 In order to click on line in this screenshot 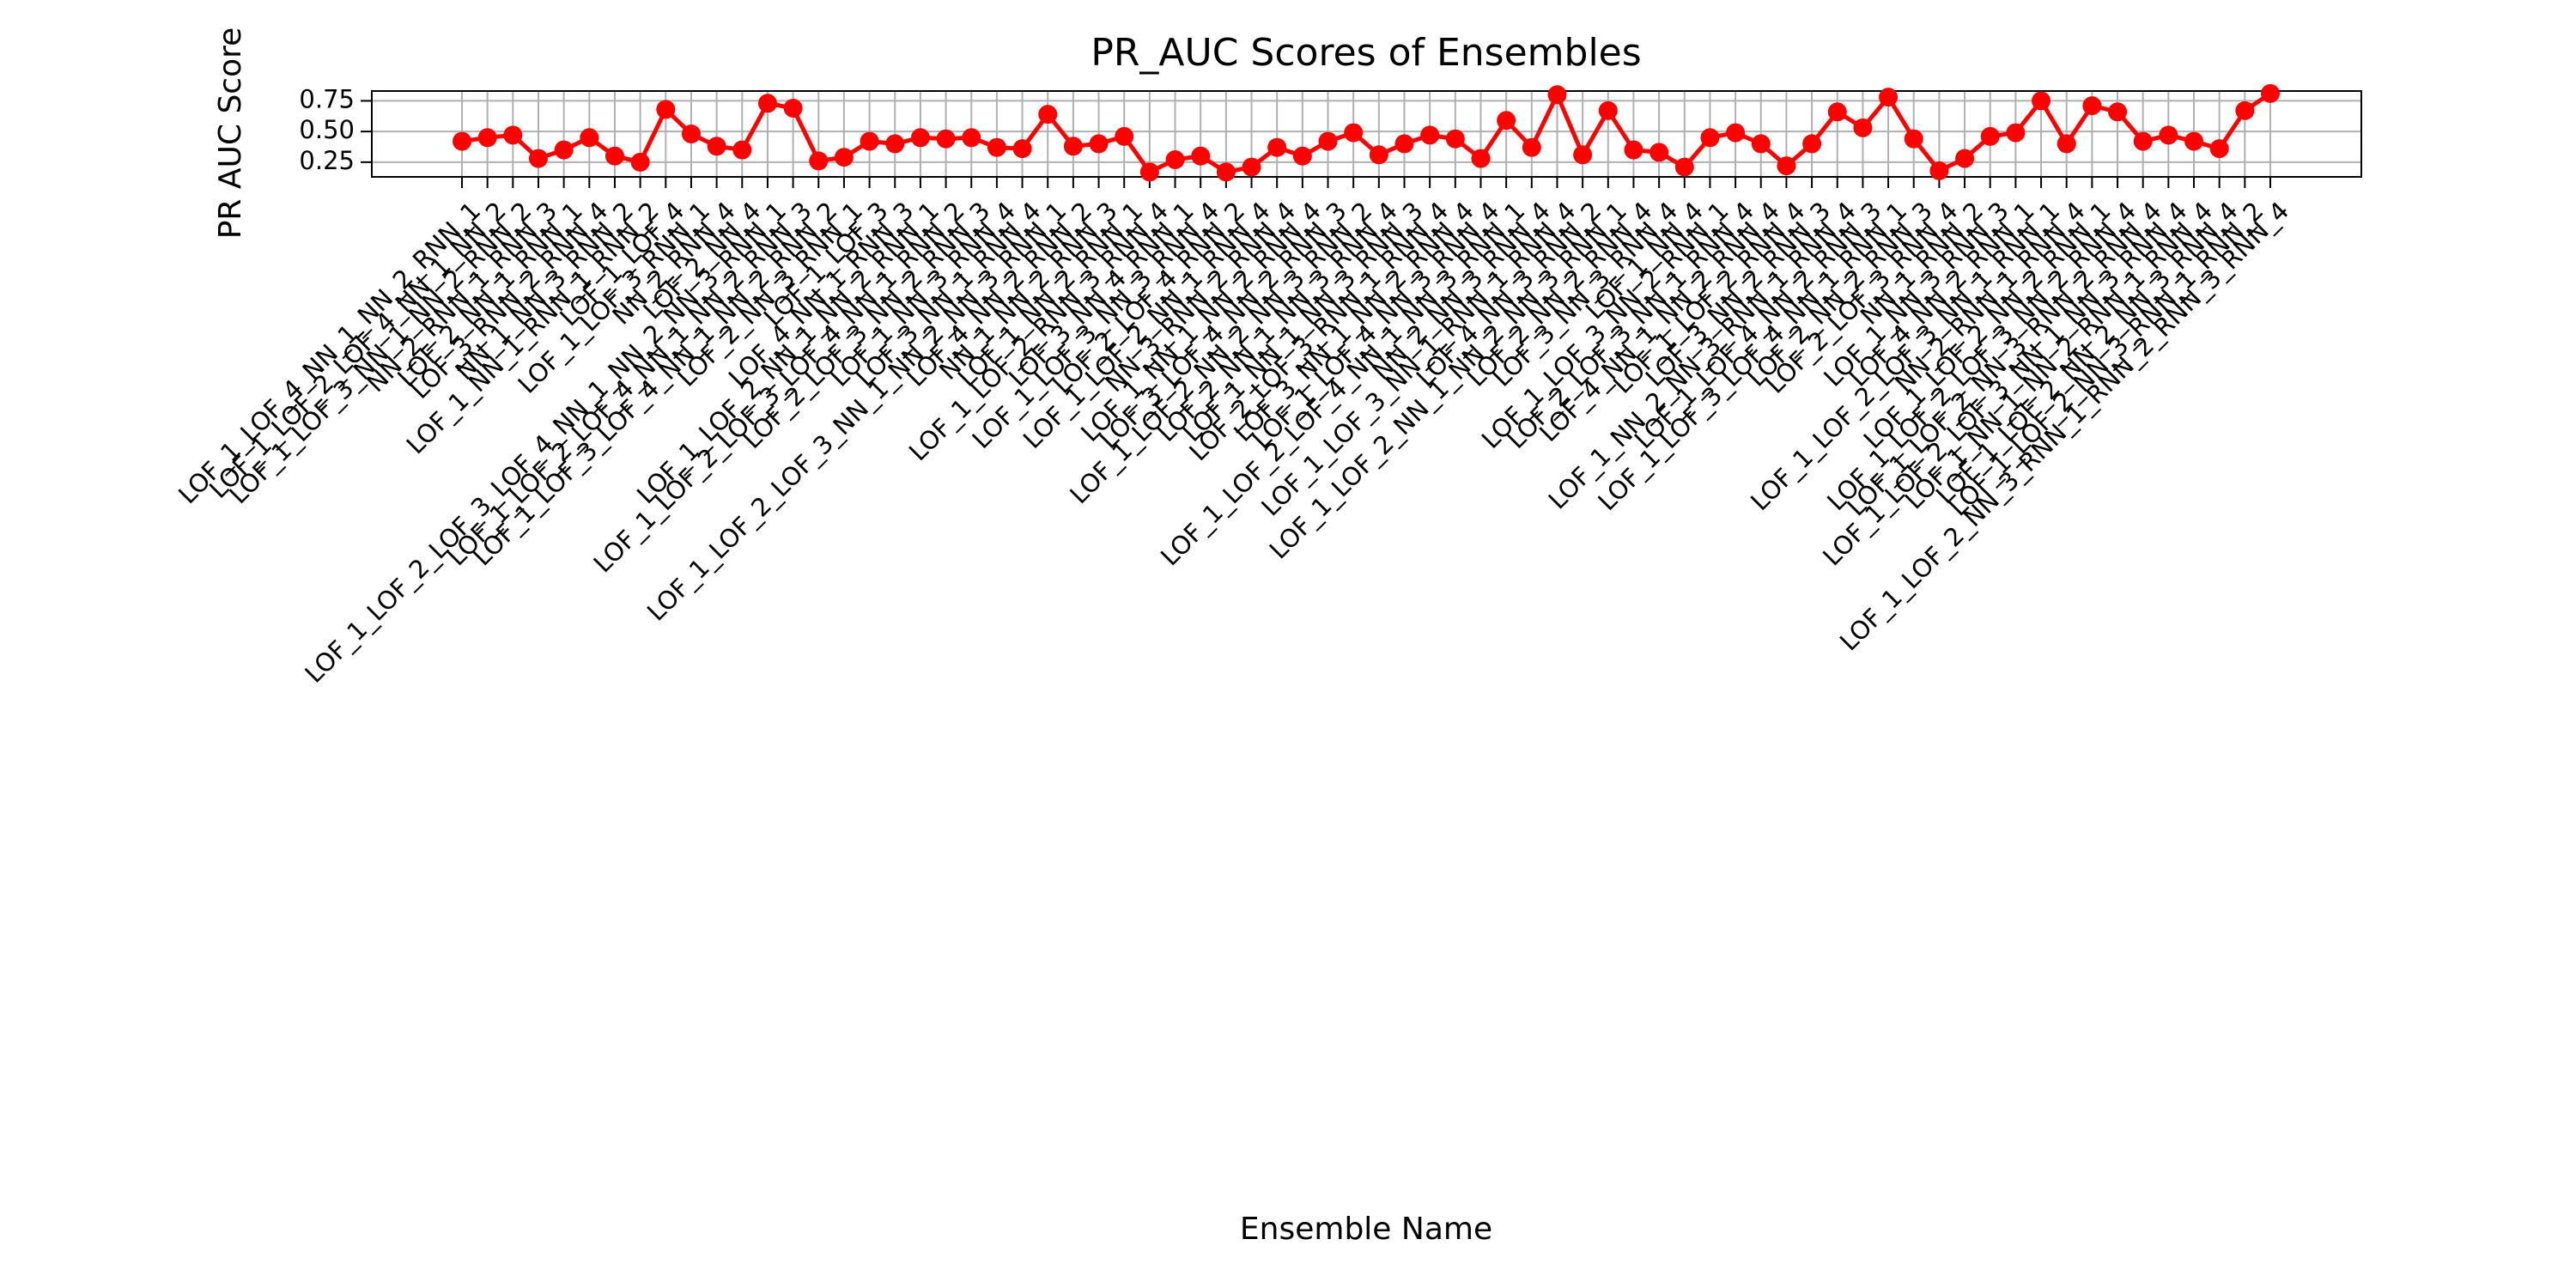, I will do `click(1367, 132)`.